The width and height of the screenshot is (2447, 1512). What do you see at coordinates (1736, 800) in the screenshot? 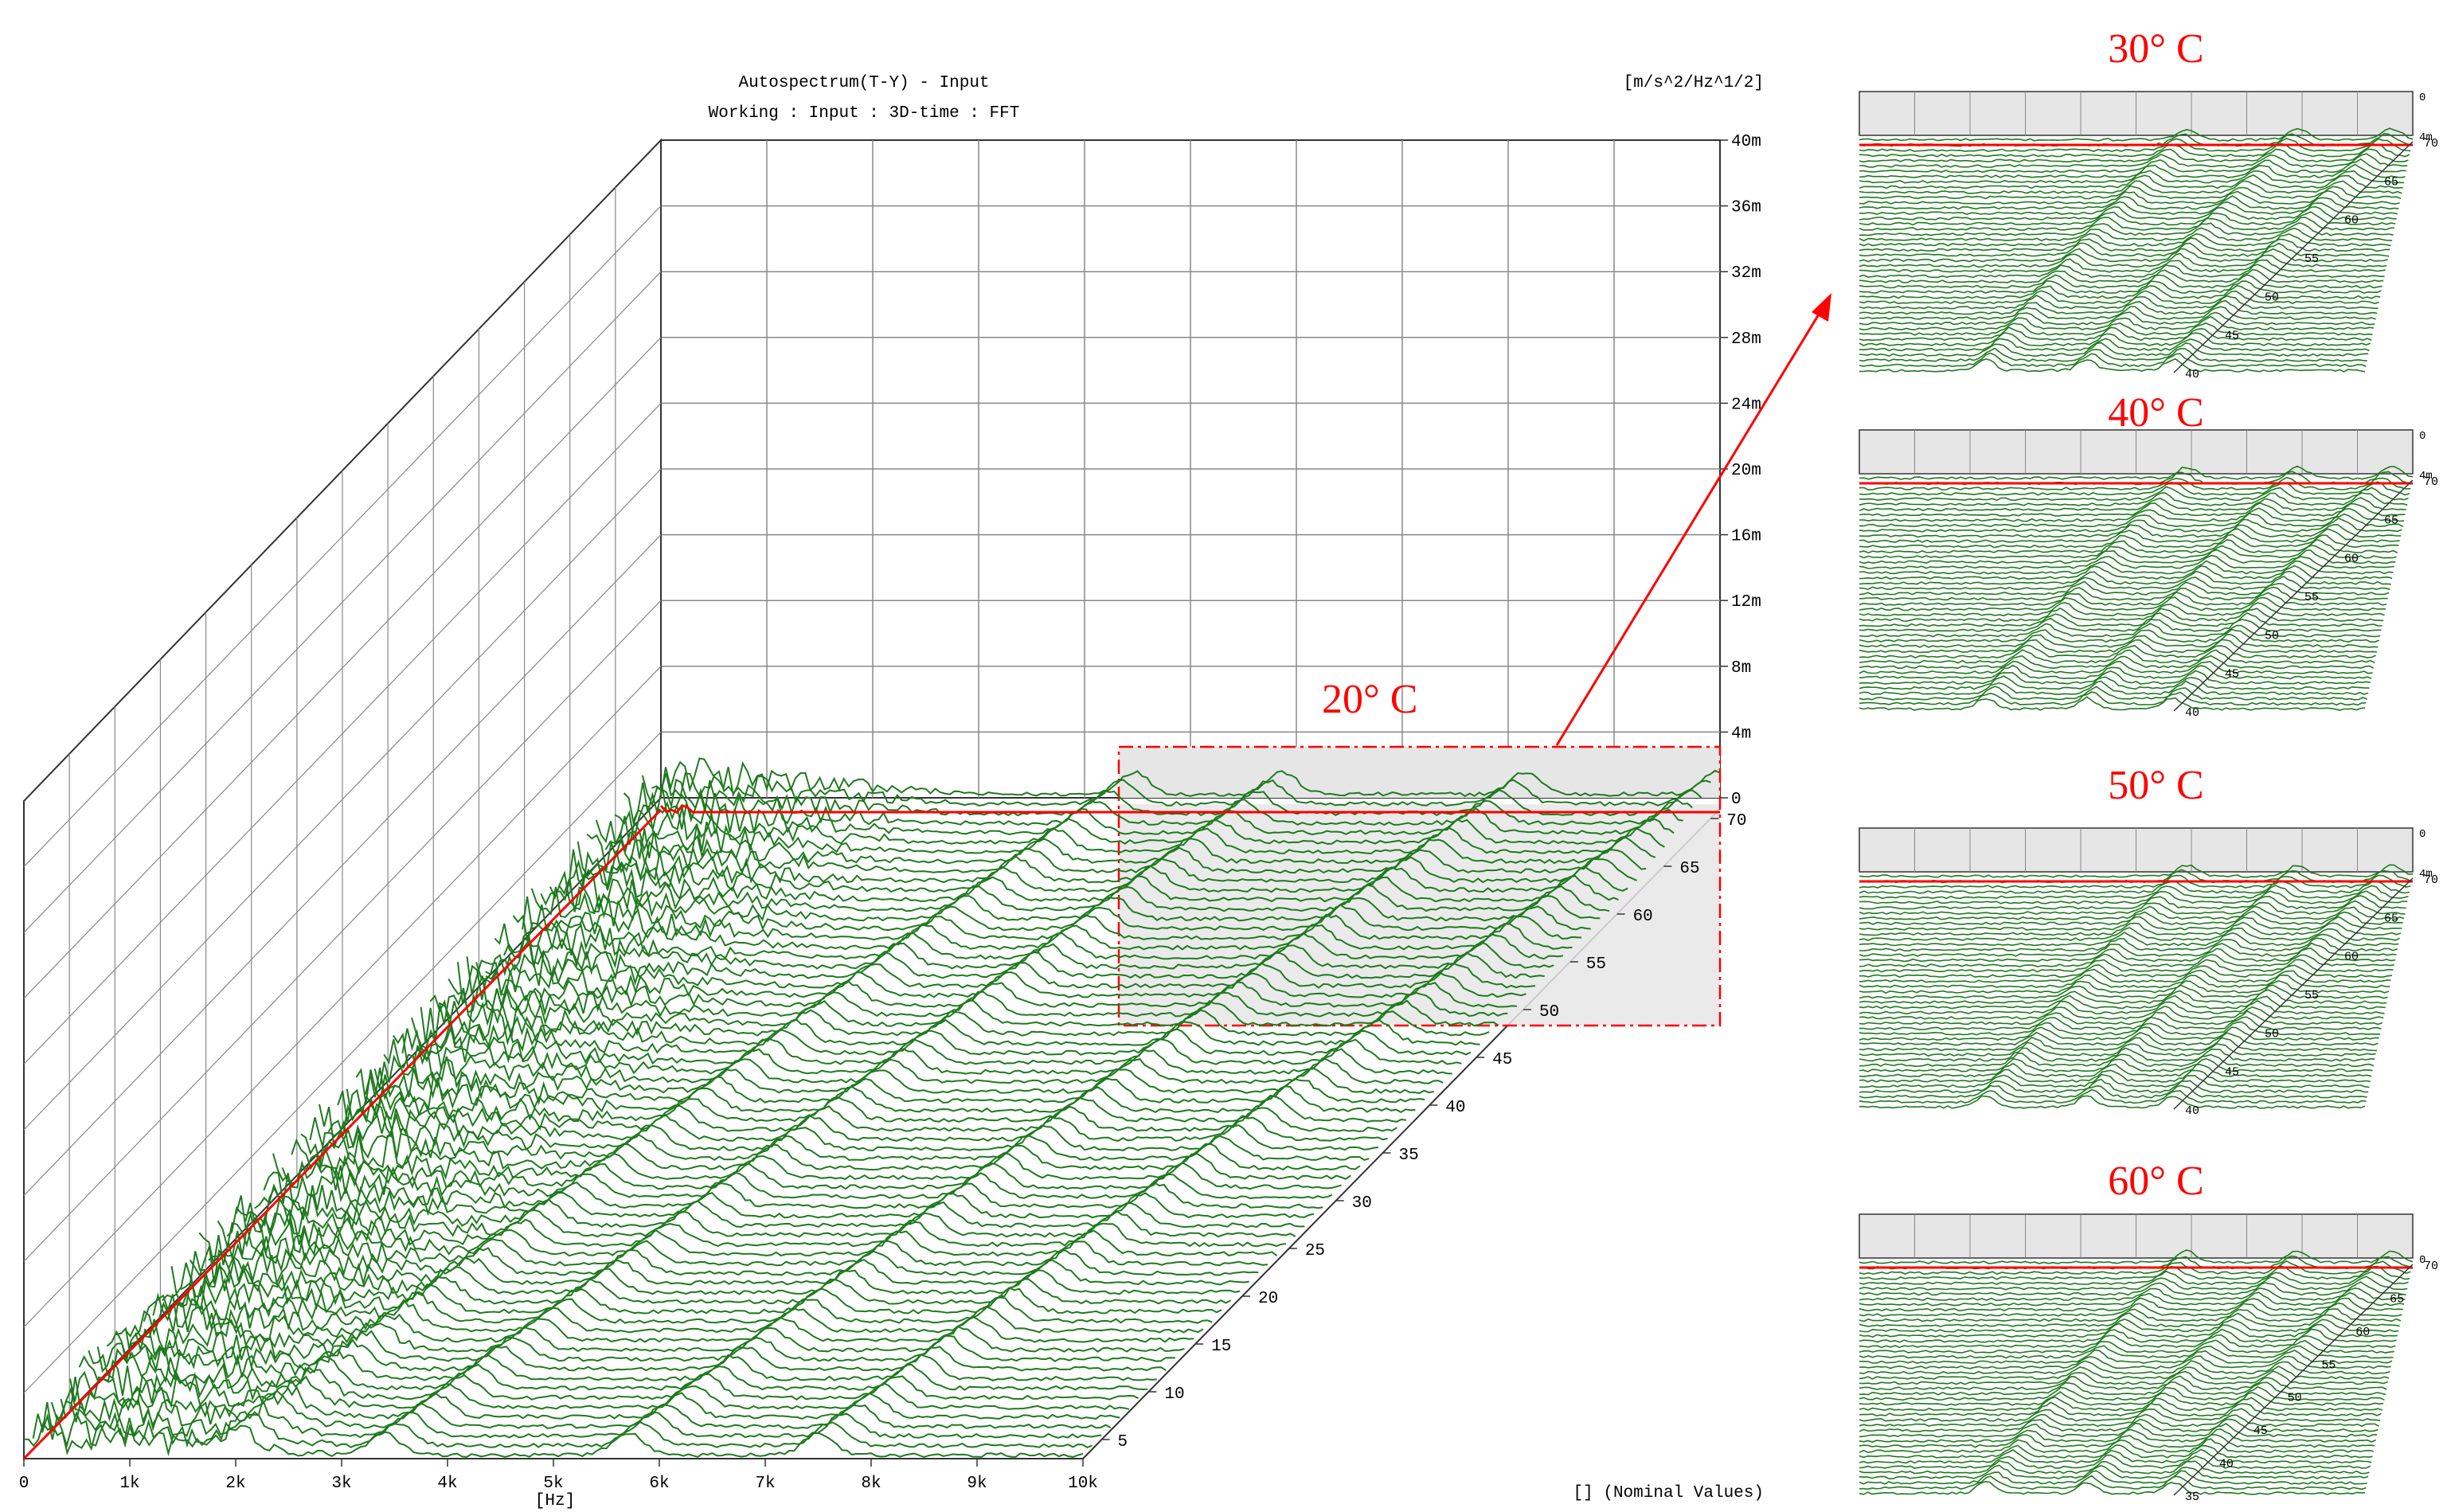
I see `z-tick-label: 0` at bounding box center [1736, 800].